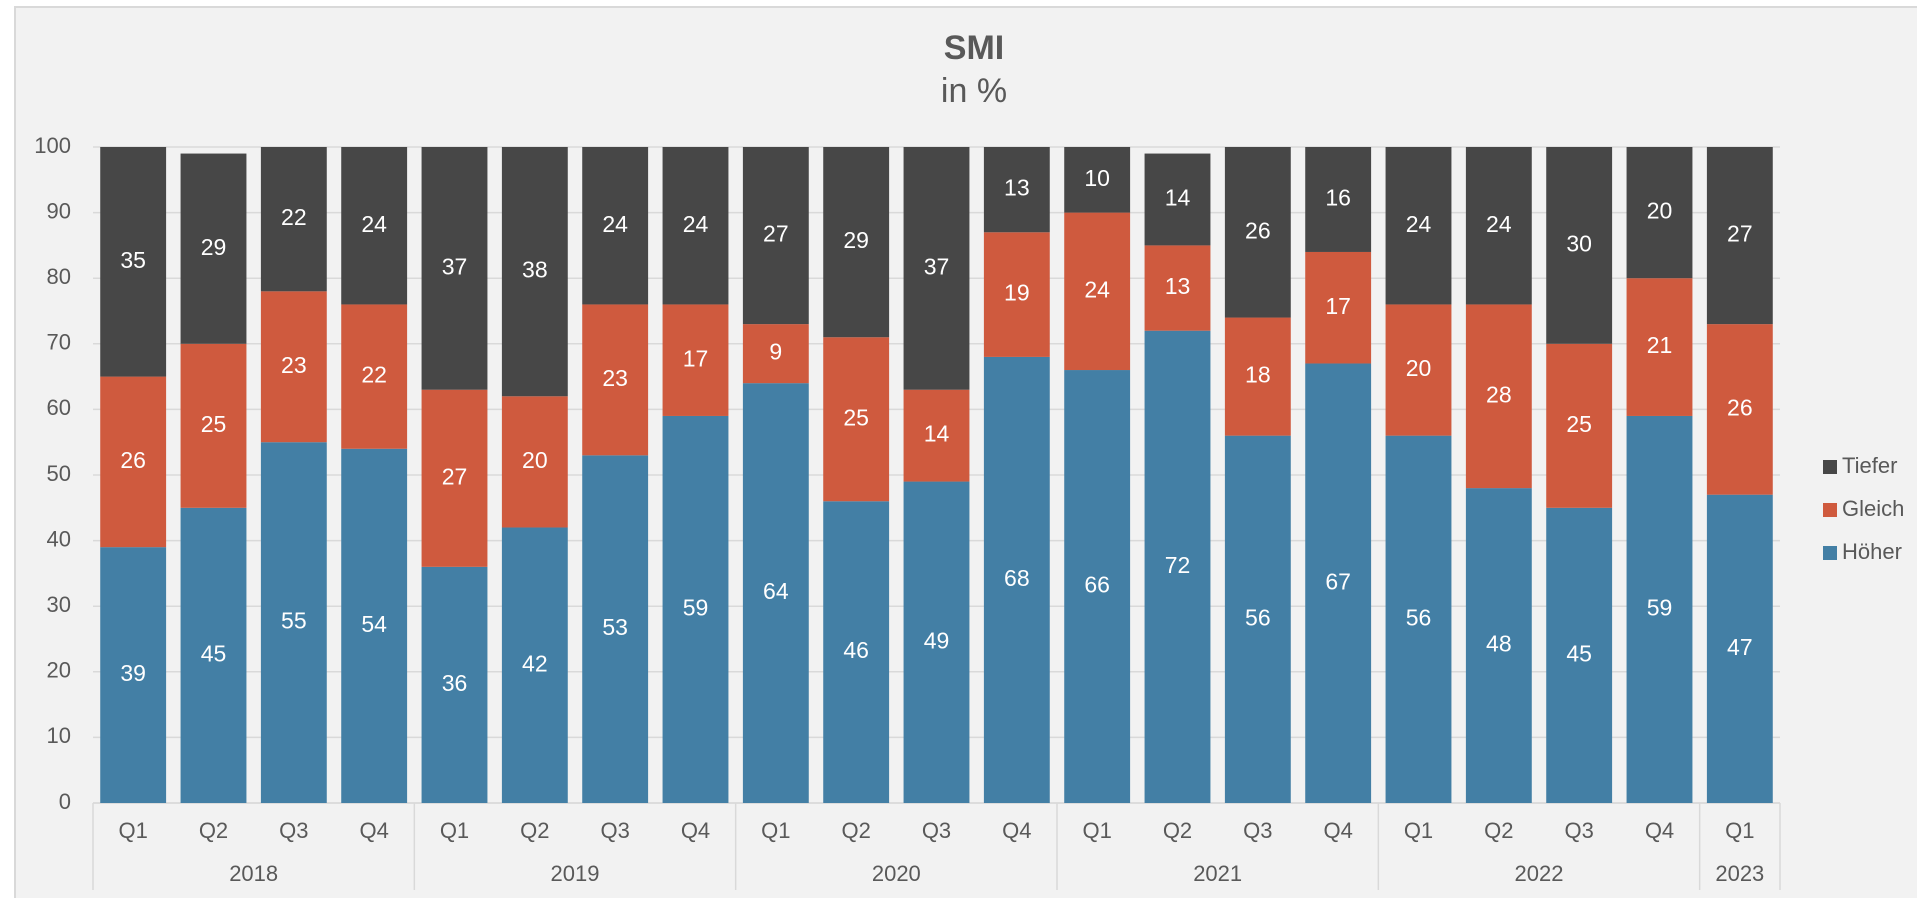 Image resolution: width=1917 pixels, height=898 pixels. Describe the element at coordinates (974, 91) in the screenshot. I see `chart-subtitle: in %` at that location.